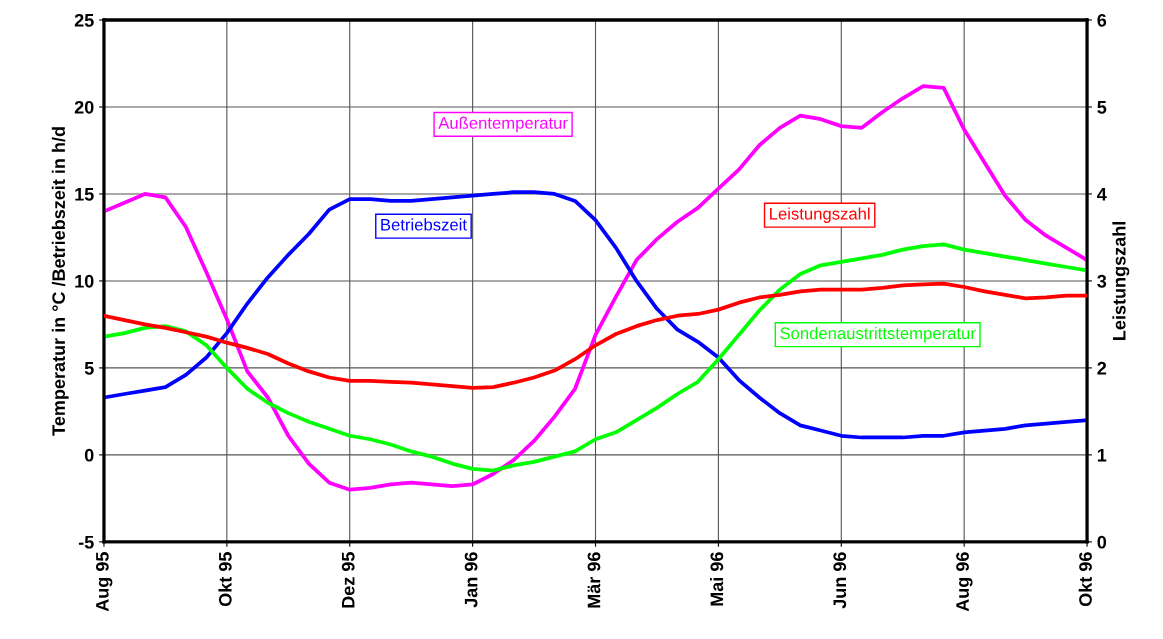 This screenshot has width=1163, height=639. What do you see at coordinates (820, 215) in the screenshot?
I see `text: Leistungszahl` at bounding box center [820, 215].